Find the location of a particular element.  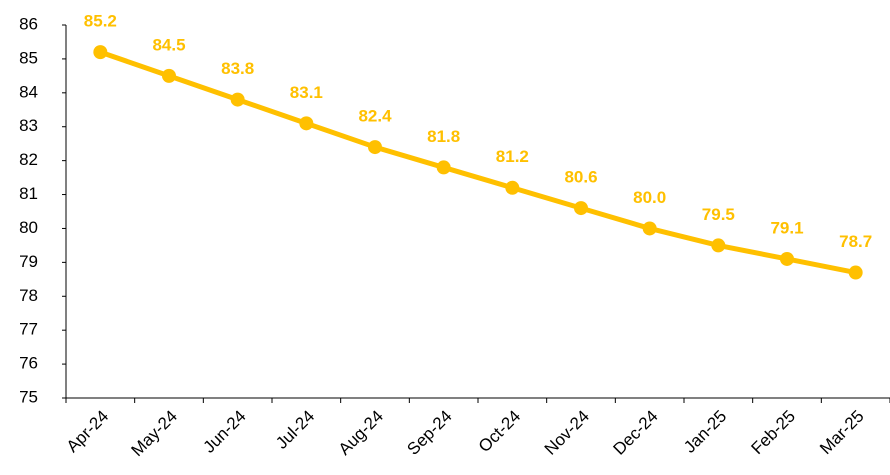

y-tick-label: 84 is located at coordinates (28, 91).